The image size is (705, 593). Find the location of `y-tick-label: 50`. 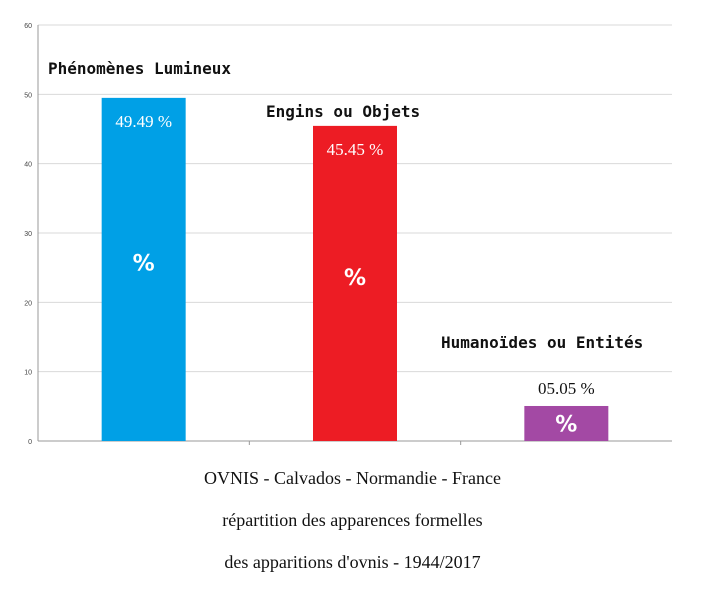

y-tick-label: 50 is located at coordinates (28, 95).